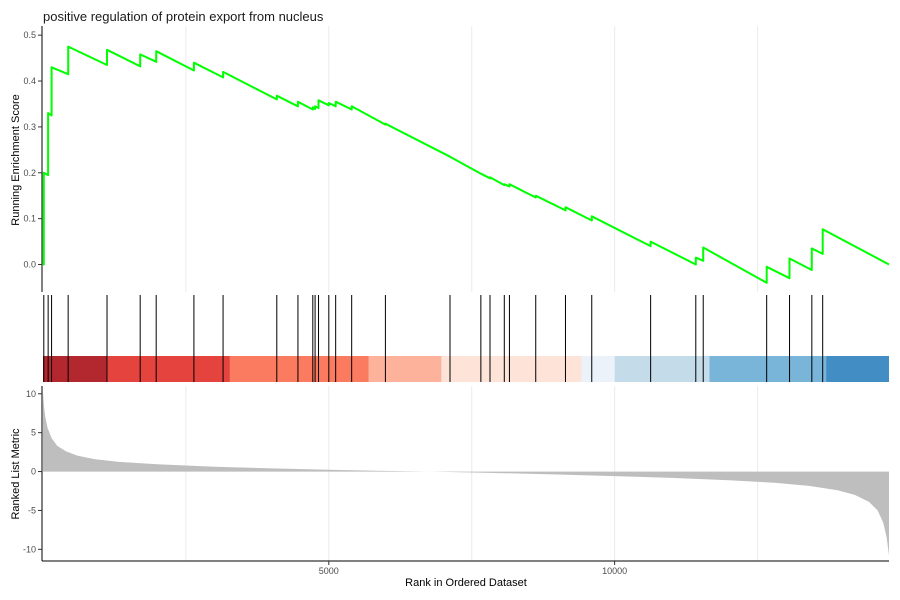  Describe the element at coordinates (29, 173) in the screenshot. I see `enrichment-y-tick-label: 0.2` at that location.